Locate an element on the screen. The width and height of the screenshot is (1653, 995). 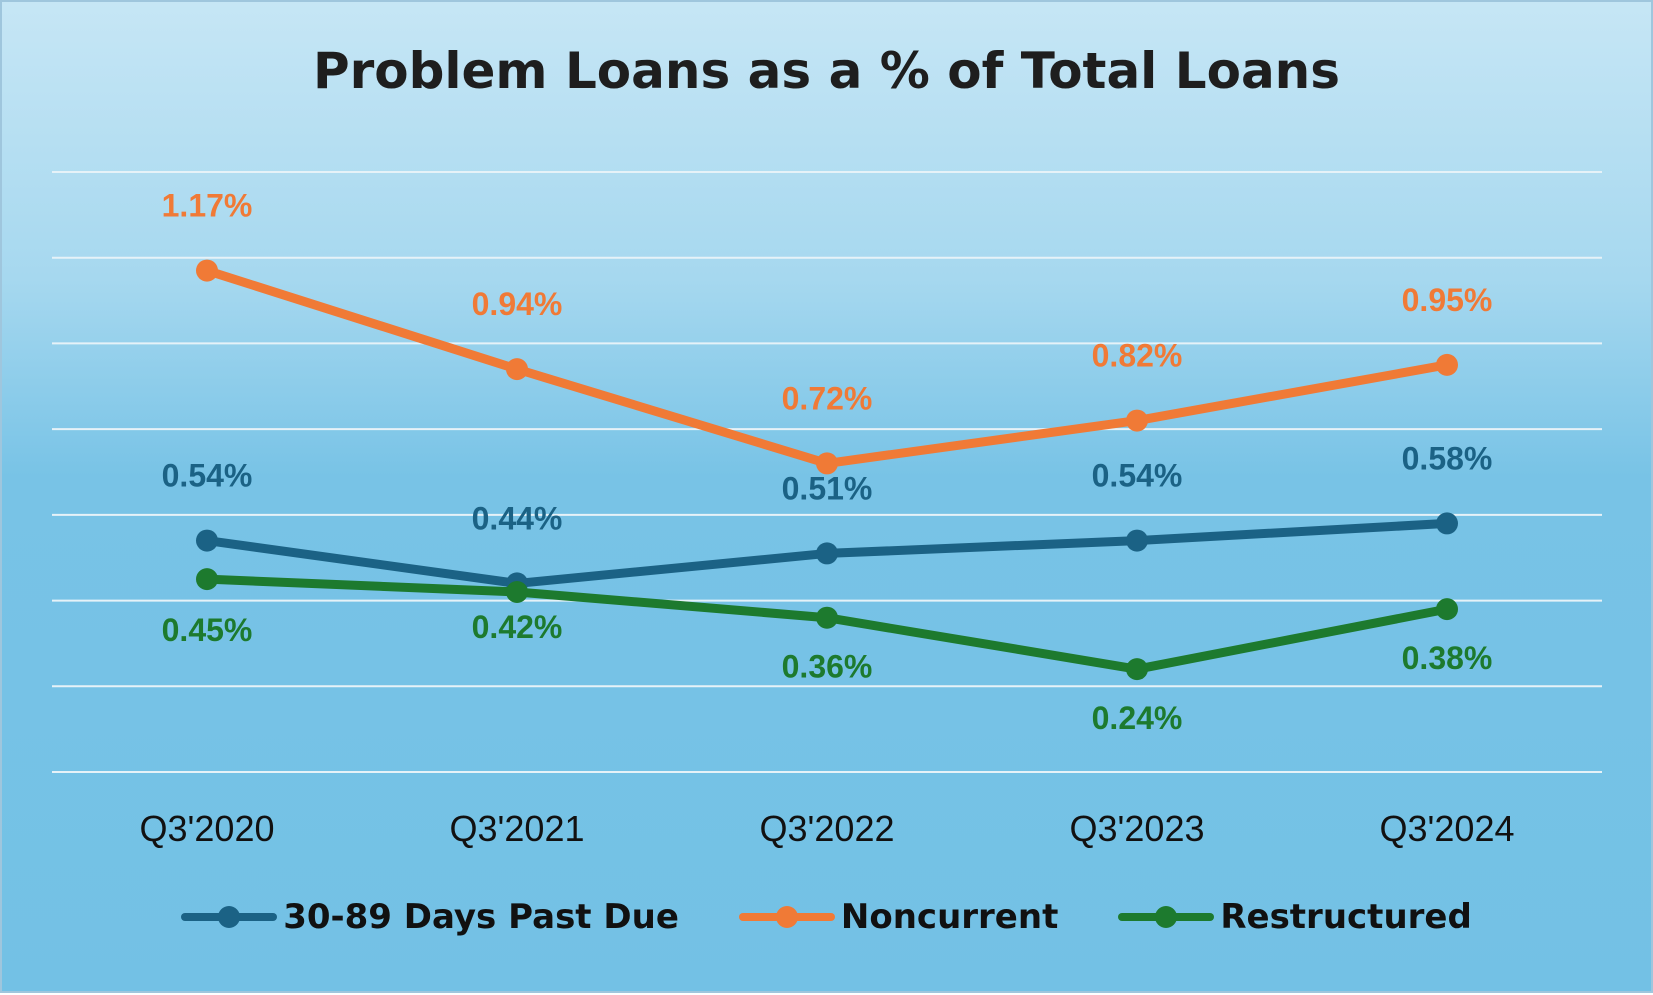
x-tick-label: Q3'2024 is located at coordinates (1447, 828).